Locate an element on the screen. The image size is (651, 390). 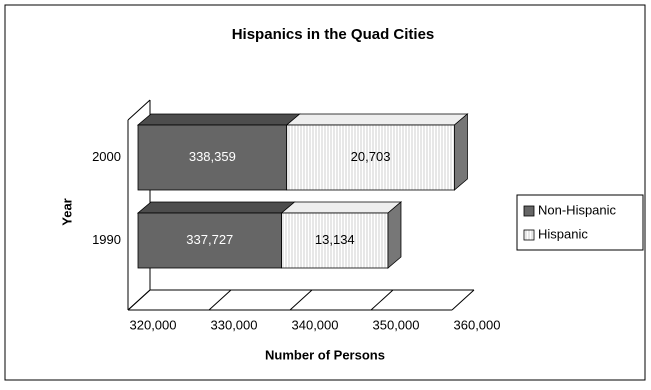
data-label: 338,359 is located at coordinates (212, 156).